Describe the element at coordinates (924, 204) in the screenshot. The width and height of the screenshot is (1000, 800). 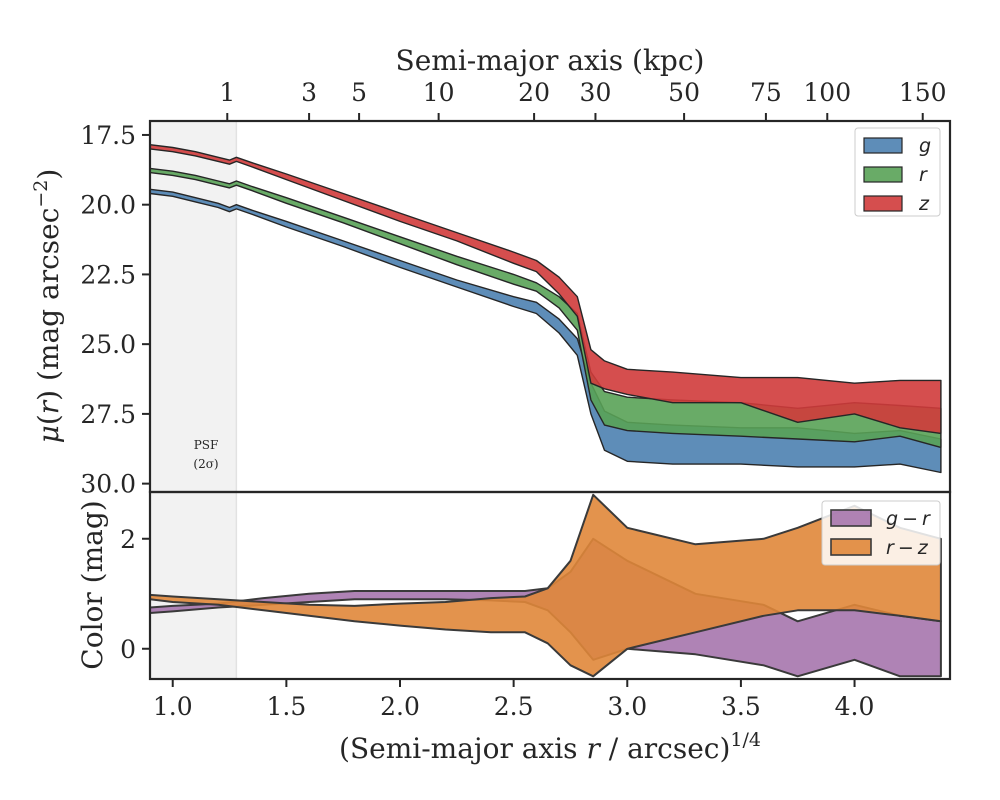
I see `legend-label-z: z` at that location.